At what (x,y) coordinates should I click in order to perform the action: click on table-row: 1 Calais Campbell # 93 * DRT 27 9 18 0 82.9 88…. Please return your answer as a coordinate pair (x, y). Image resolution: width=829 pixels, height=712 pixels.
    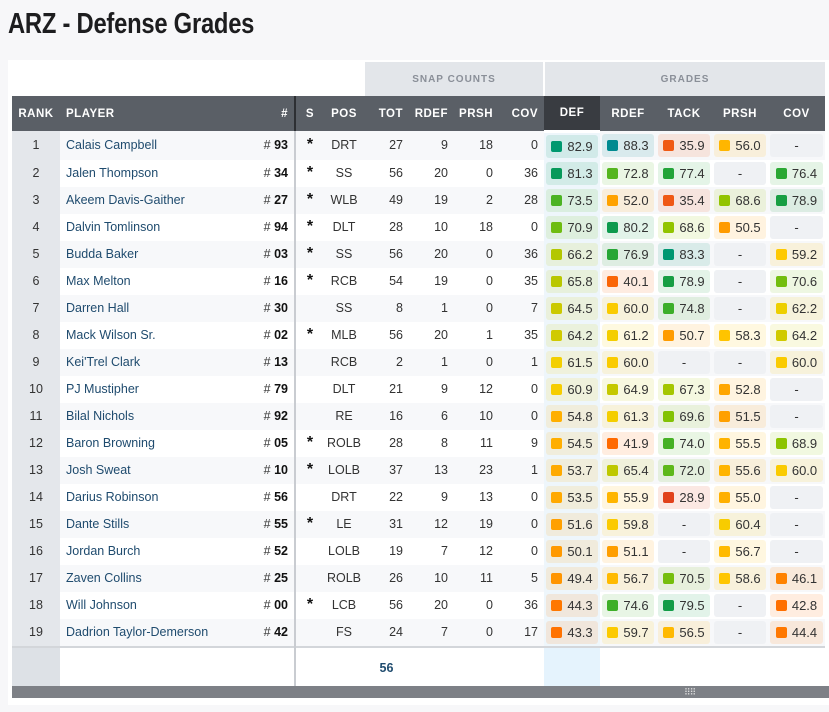
    Looking at the image, I should click on (418, 145).